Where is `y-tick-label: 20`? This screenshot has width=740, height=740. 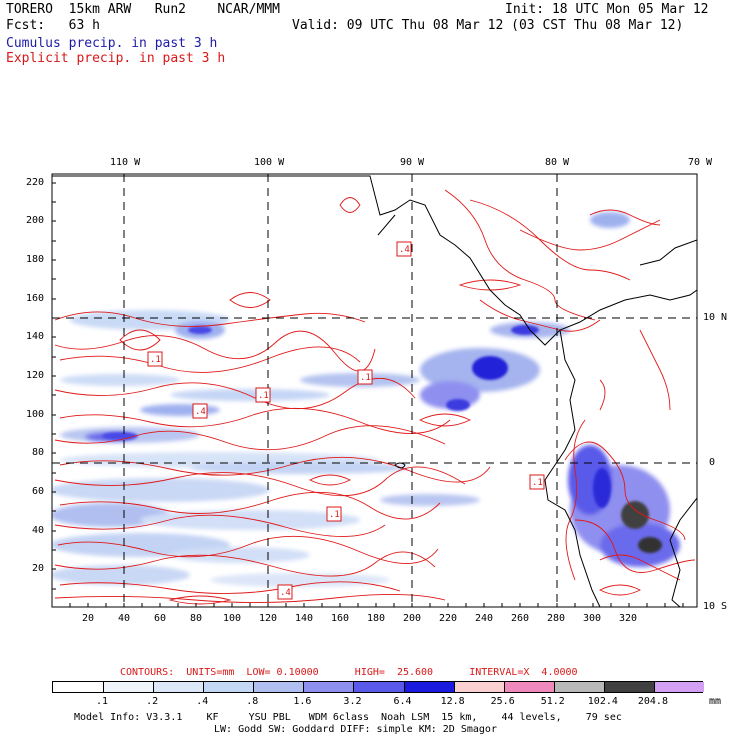 y-tick-label: 20 is located at coordinates (38, 568).